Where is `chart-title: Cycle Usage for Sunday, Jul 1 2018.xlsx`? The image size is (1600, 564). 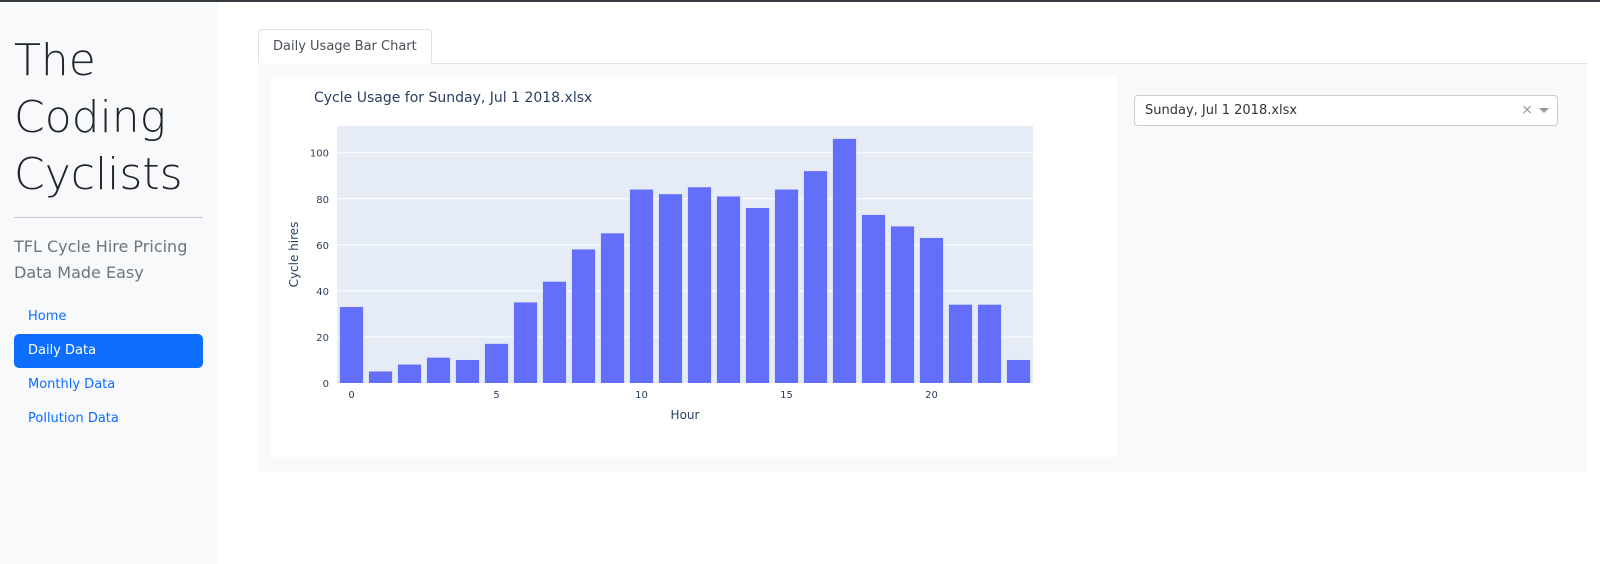 chart-title: Cycle Usage for Sunday, Jul 1 2018.xlsx is located at coordinates (453, 98).